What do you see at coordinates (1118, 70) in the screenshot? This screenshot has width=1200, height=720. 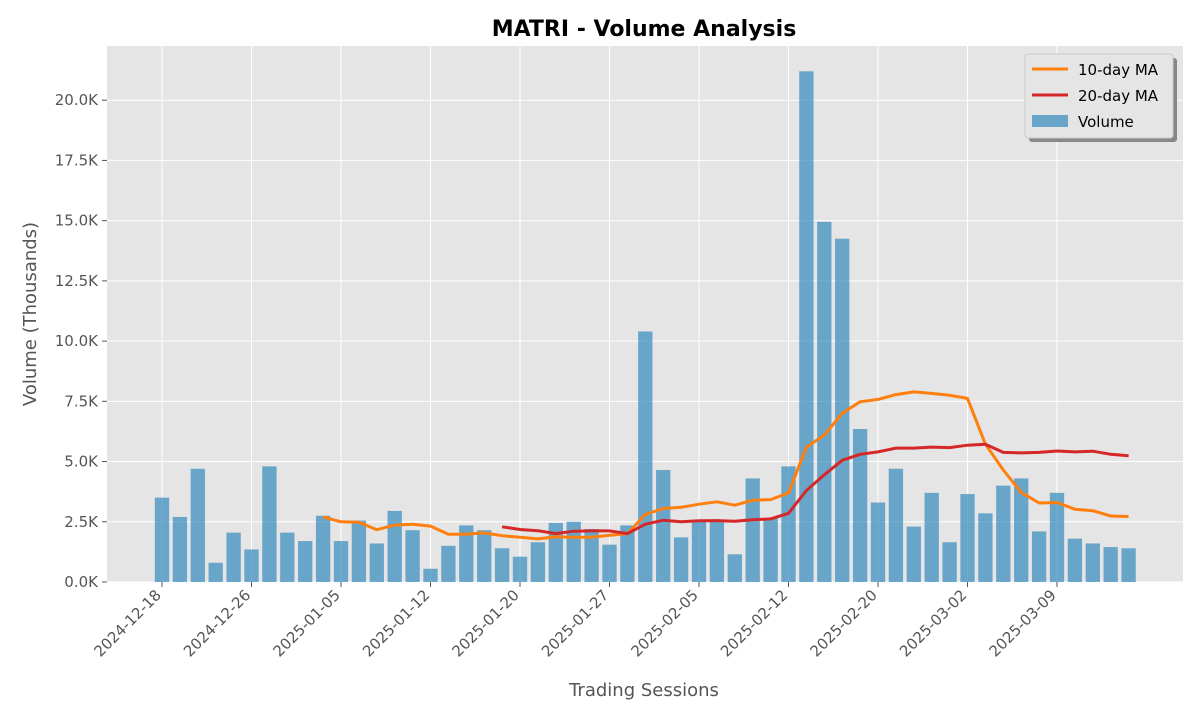 I see `legend-label-ma10: 10-day MA` at bounding box center [1118, 70].